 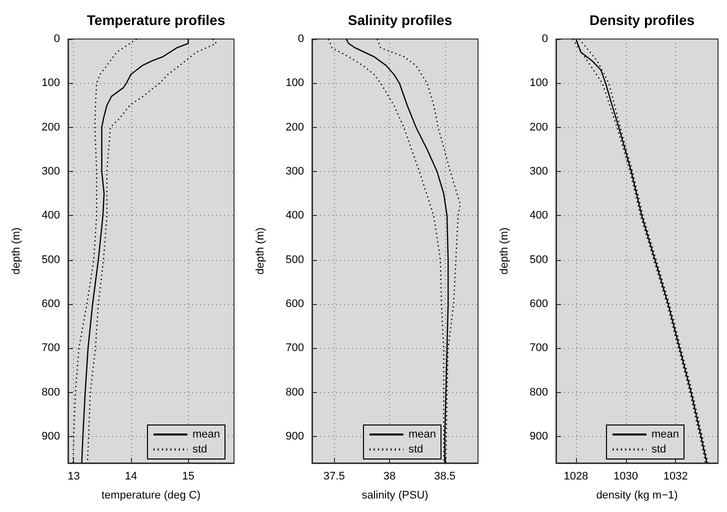 I want to click on x-axis-title: salinity (PSU), so click(x=395, y=496).